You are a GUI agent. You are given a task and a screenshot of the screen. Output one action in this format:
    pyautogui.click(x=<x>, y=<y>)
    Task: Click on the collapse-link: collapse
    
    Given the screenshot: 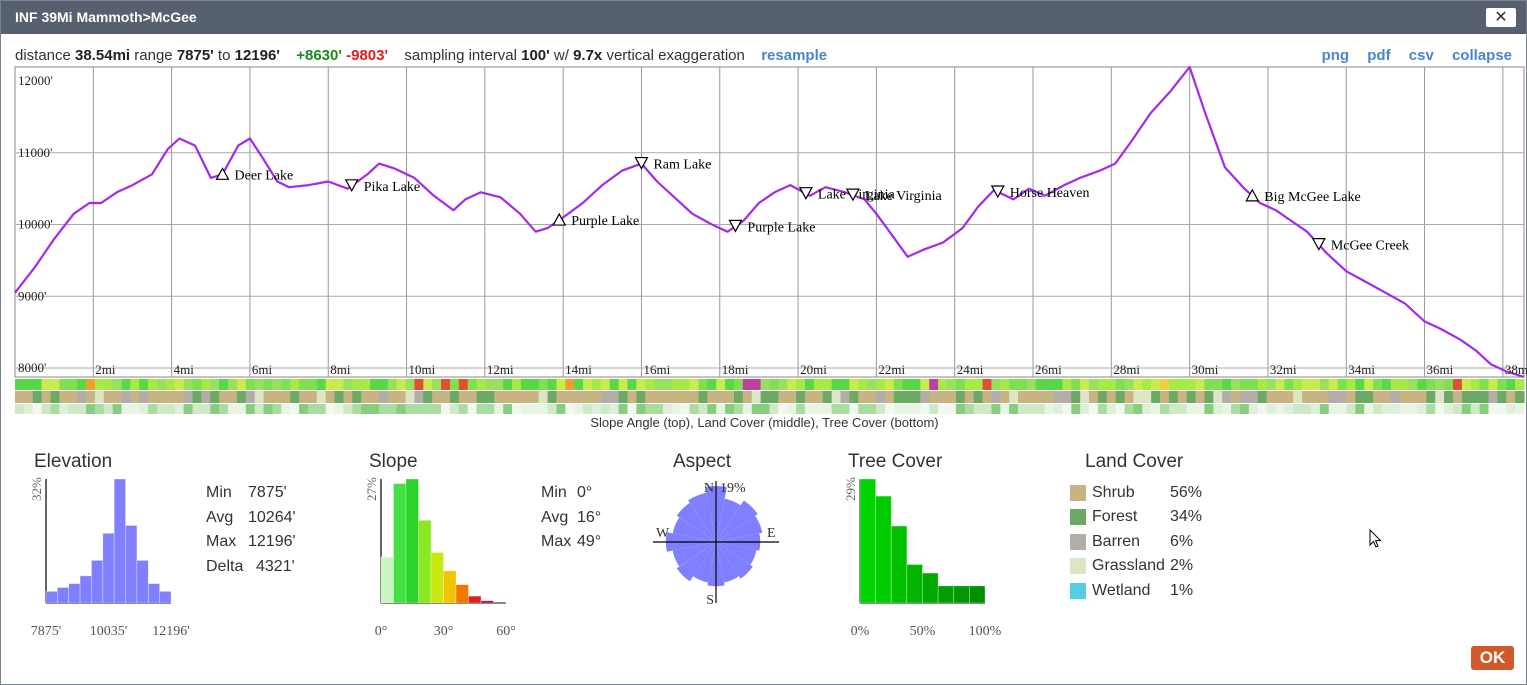 What is the action you would take?
    pyautogui.click(x=1481, y=55)
    